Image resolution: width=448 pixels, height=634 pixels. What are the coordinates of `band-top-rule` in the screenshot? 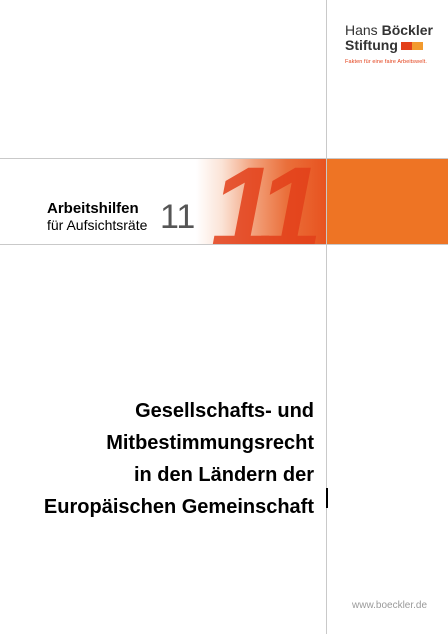 It's located at (224, 158).